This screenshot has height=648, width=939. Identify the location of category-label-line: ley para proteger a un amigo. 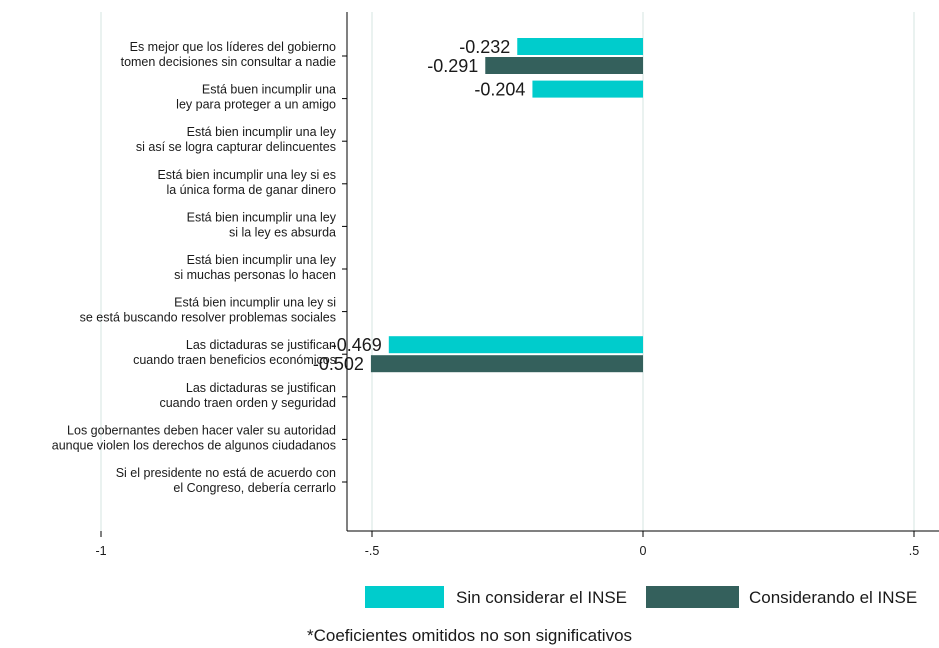
(256, 105).